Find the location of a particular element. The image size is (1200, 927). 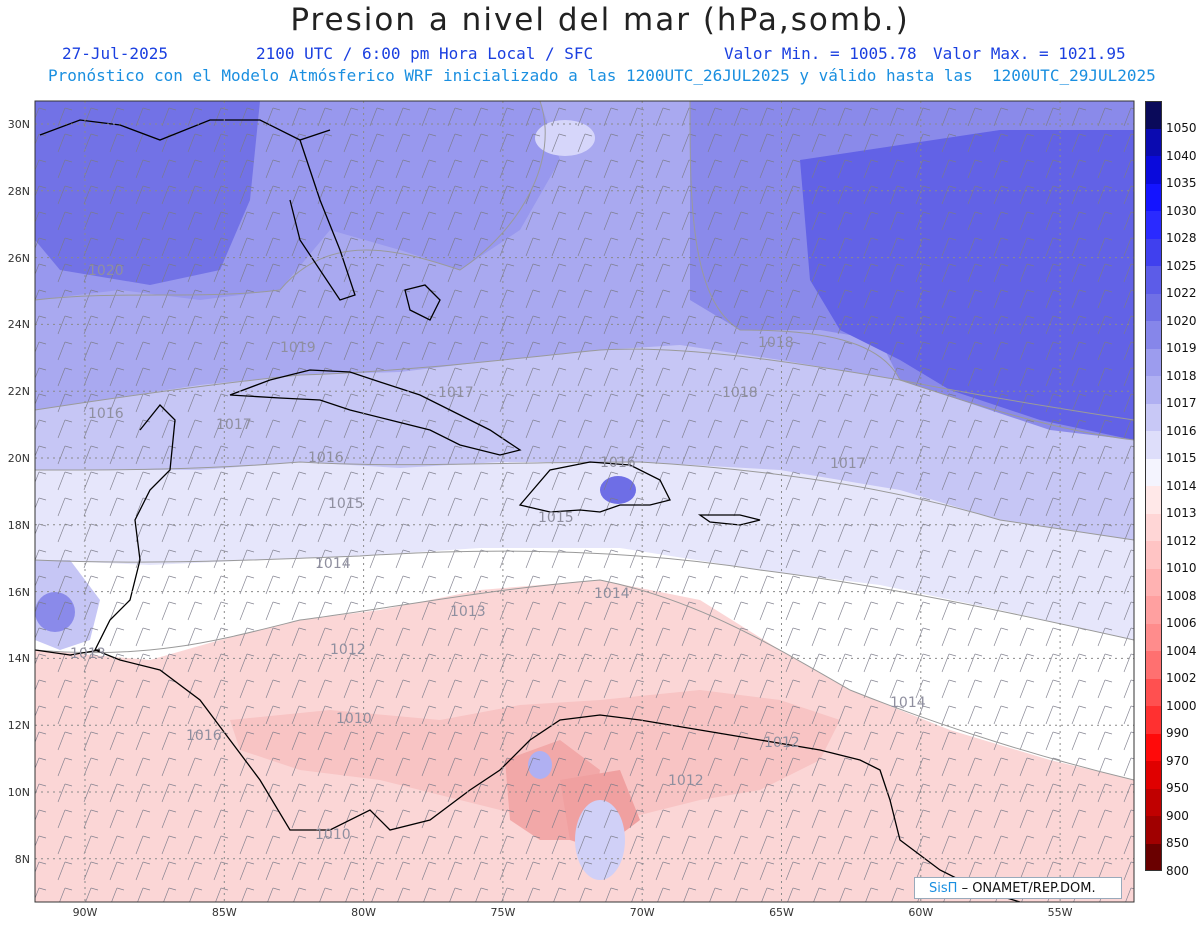

lat-label: 12N is located at coordinates (18, 726).